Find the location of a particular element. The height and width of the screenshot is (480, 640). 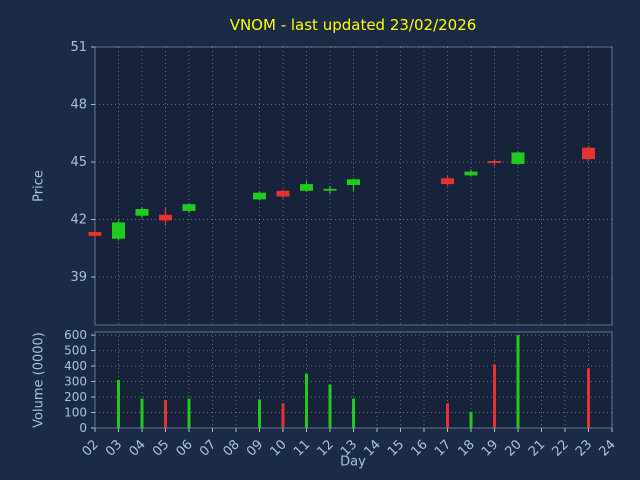

x-tick-label: 16 is located at coordinates (420, 448).